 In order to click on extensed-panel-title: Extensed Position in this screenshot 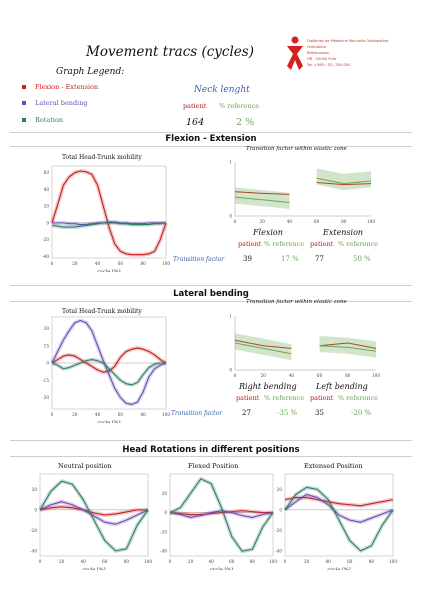, I will do `click(333, 466)`.